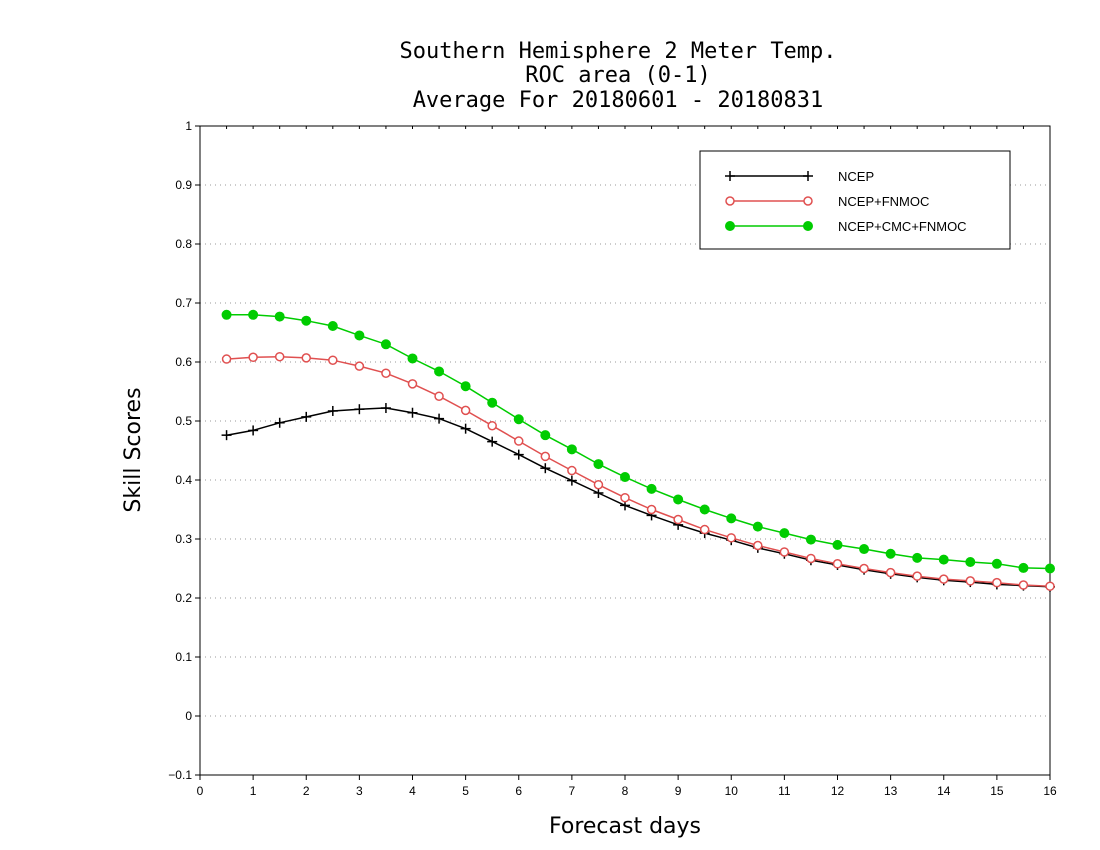 The image size is (1100, 850). What do you see at coordinates (618, 100) in the screenshot?
I see `title-line-3: Average For 20180601 - 20180831` at bounding box center [618, 100].